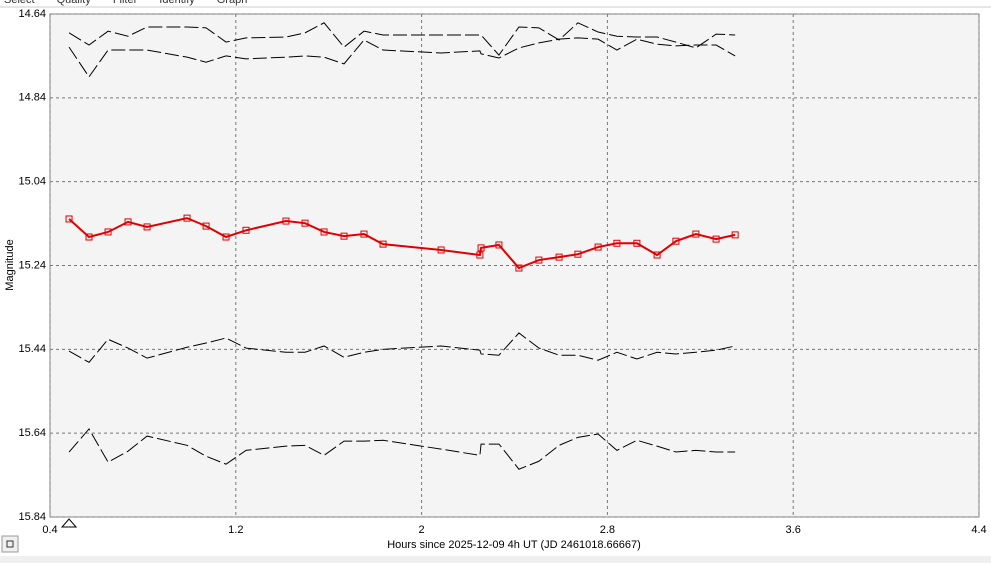  What do you see at coordinates (232, 3) in the screenshot?
I see `tab-label: Graph` at bounding box center [232, 3].